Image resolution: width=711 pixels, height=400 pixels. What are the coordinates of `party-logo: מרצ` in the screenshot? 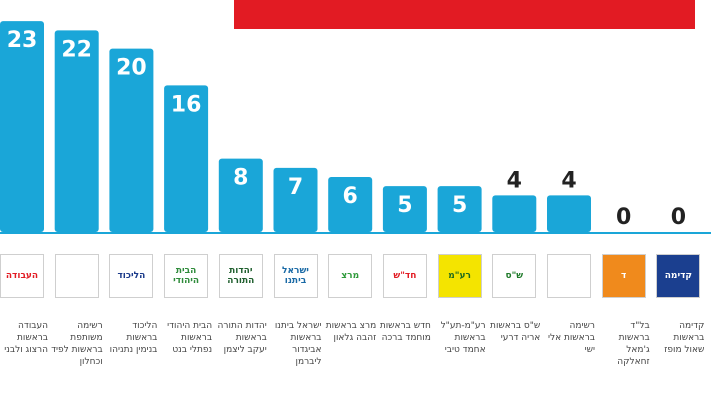 It's located at (350, 276).